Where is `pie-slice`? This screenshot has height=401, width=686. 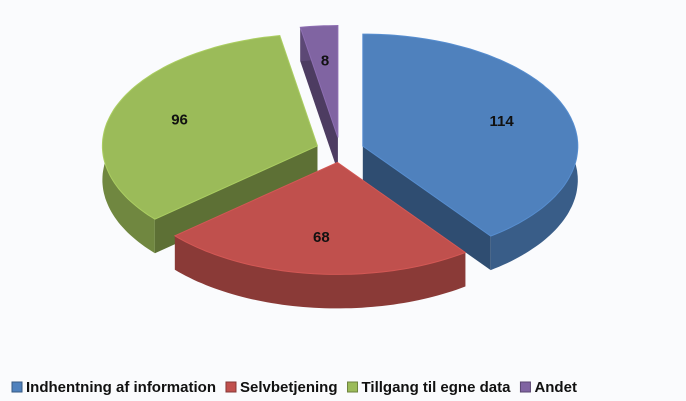 pie-slice is located at coordinates (319, 98).